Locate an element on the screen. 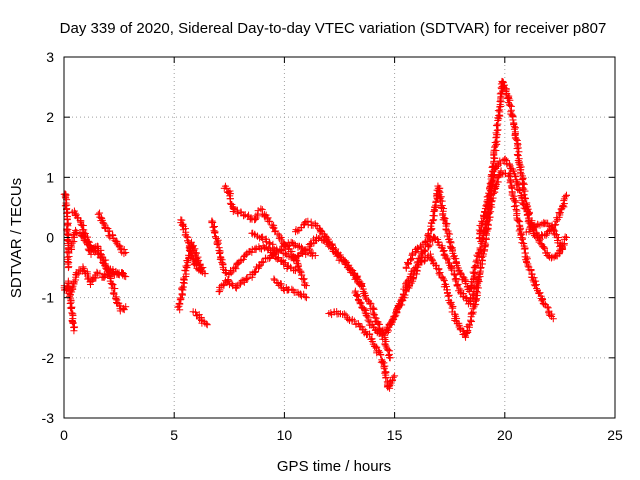 The width and height of the screenshot is (640, 480). series-arc-d is located at coordinates (99, 244).